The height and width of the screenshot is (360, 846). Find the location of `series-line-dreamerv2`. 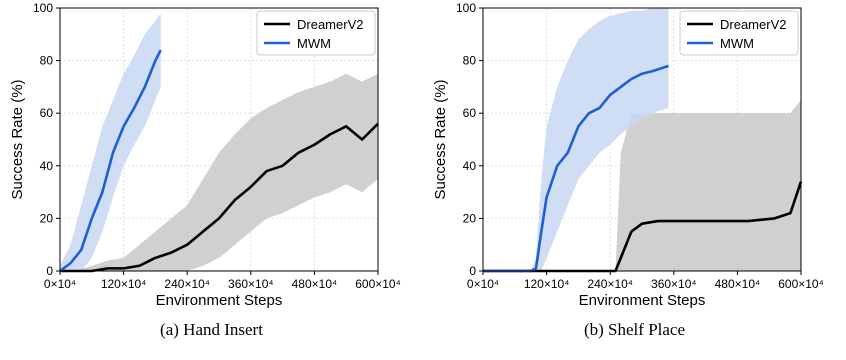

series-line-dreamerv2 is located at coordinates (643, 227).